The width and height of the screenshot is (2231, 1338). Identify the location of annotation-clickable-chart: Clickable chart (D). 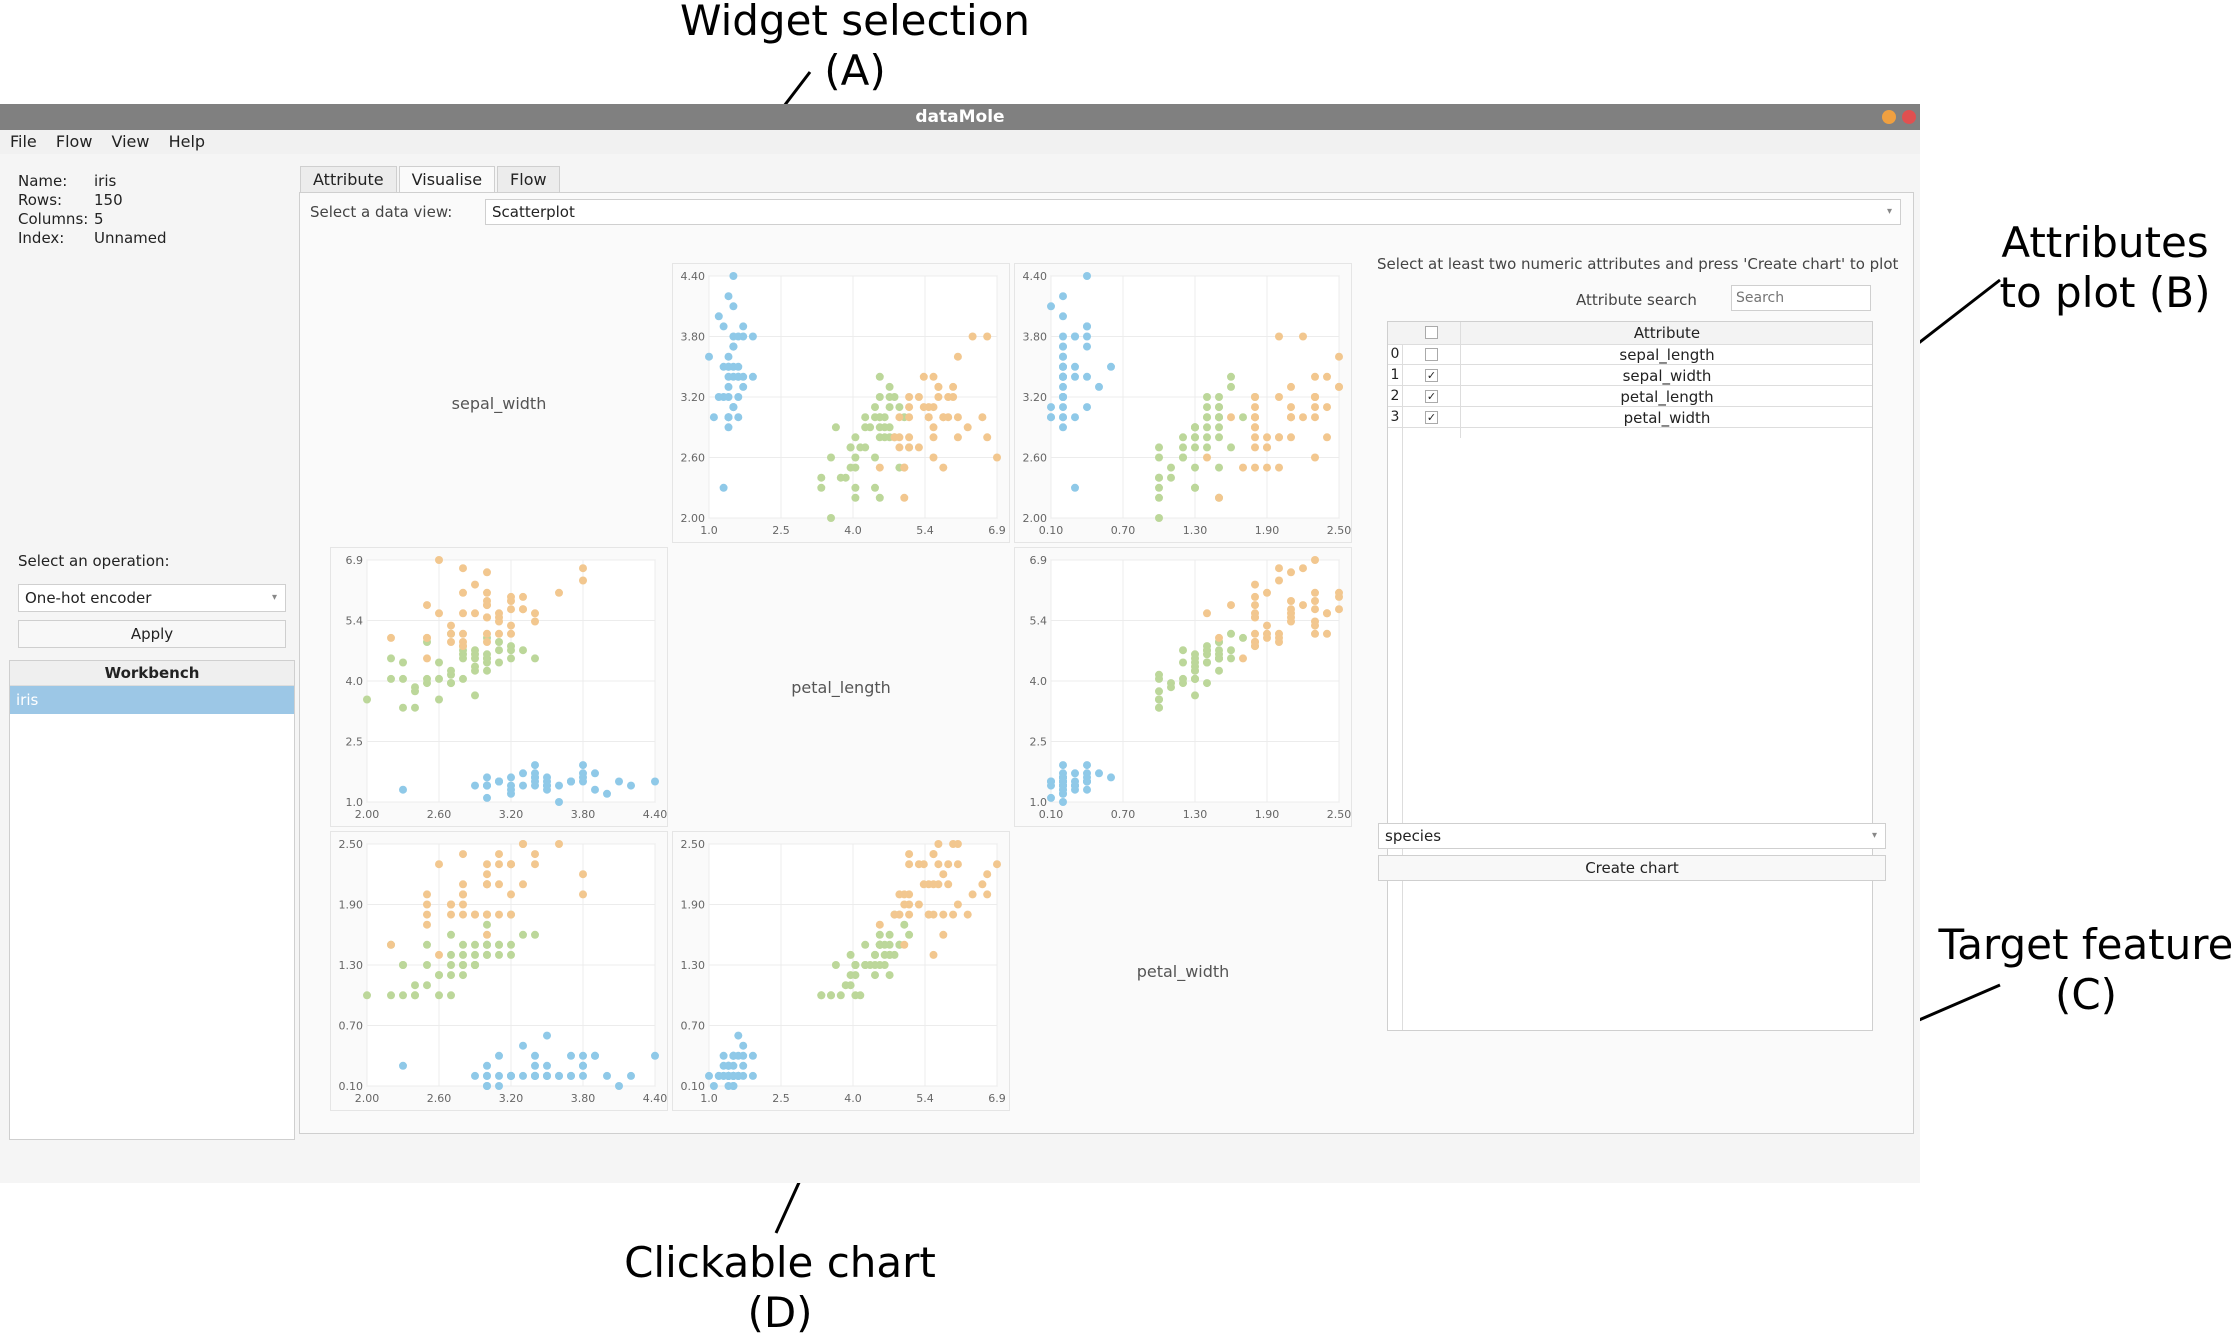
(780, 1287).